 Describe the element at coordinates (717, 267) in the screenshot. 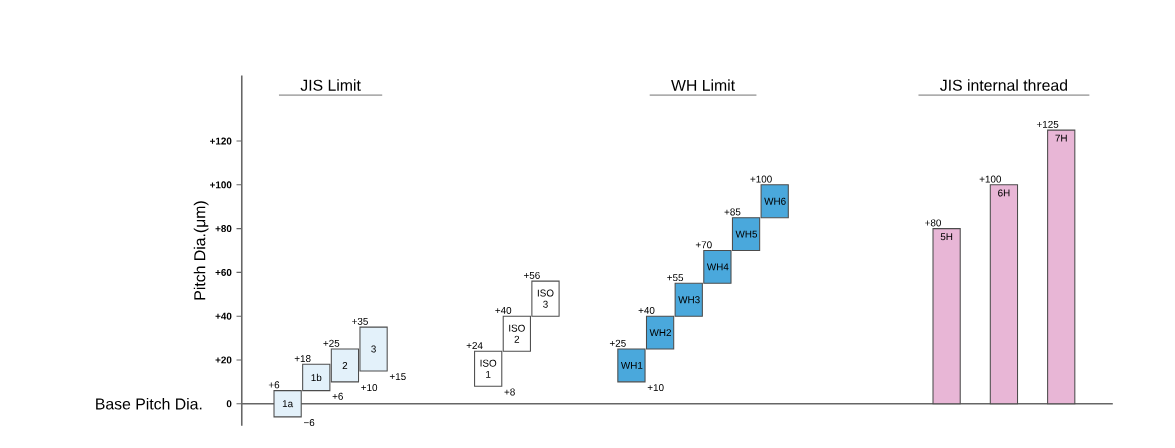

I see `x-tick-label: WH4` at that location.